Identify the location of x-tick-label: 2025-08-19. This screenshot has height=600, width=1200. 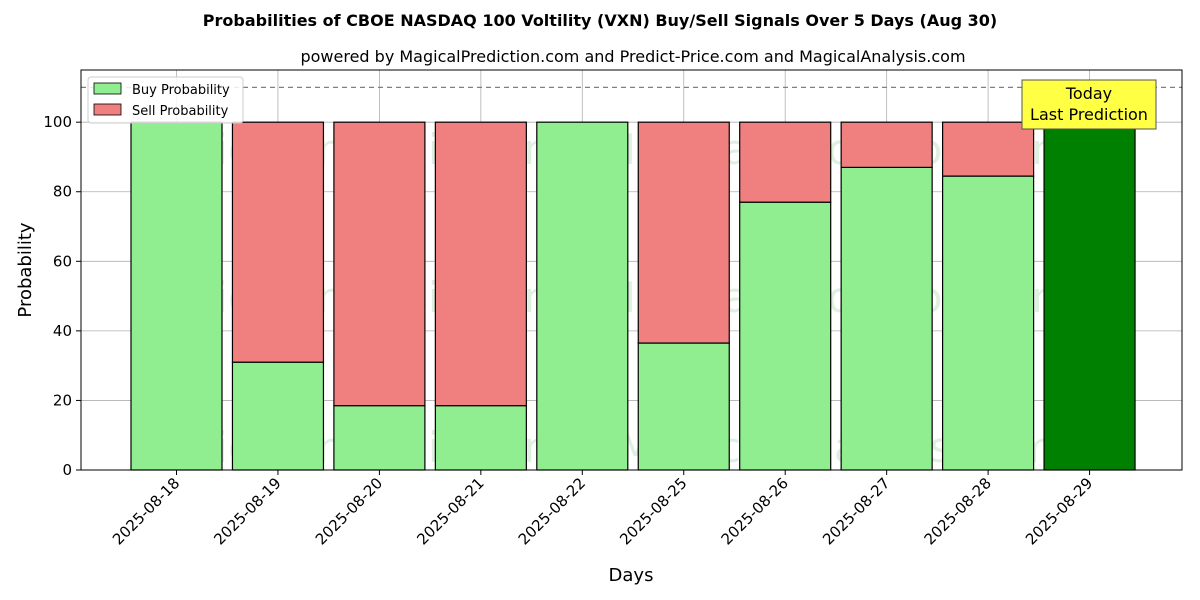
(247, 511).